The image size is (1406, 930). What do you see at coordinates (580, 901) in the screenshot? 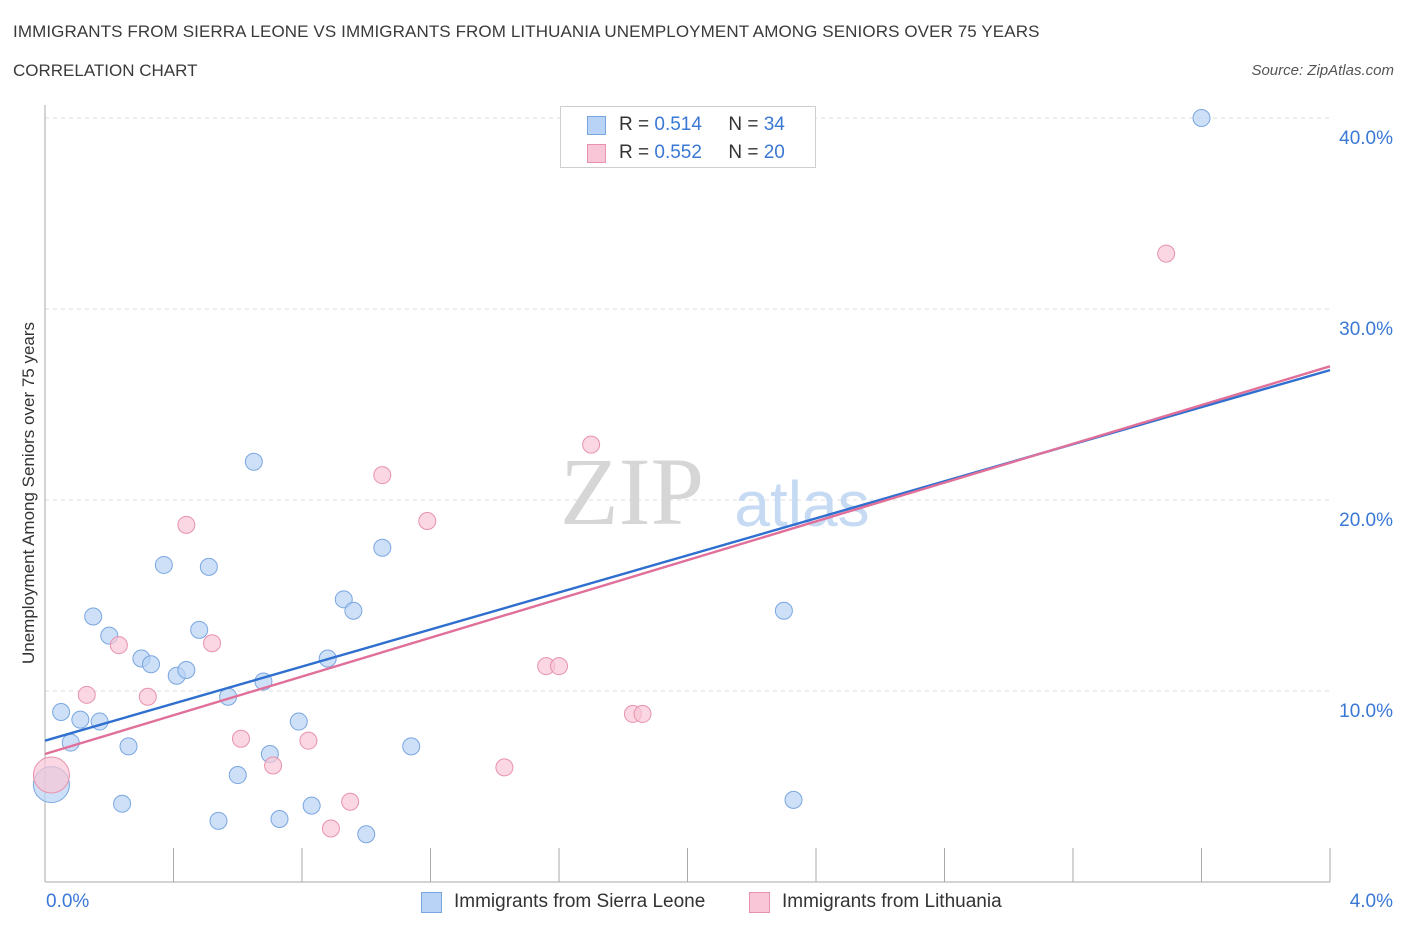
I see `bottom-legend-label-sierra-leone: Immigrants from Sierra Leone` at bounding box center [580, 901].